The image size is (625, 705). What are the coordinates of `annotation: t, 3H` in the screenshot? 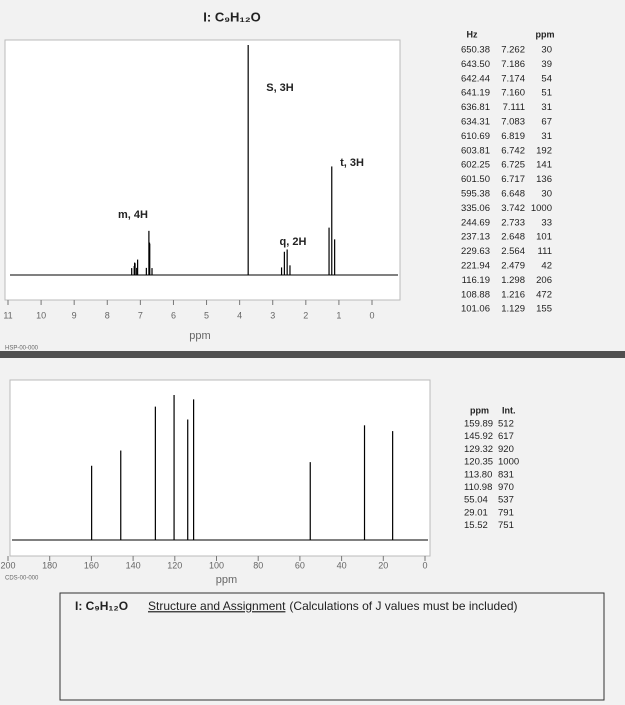 It's located at (352, 163).